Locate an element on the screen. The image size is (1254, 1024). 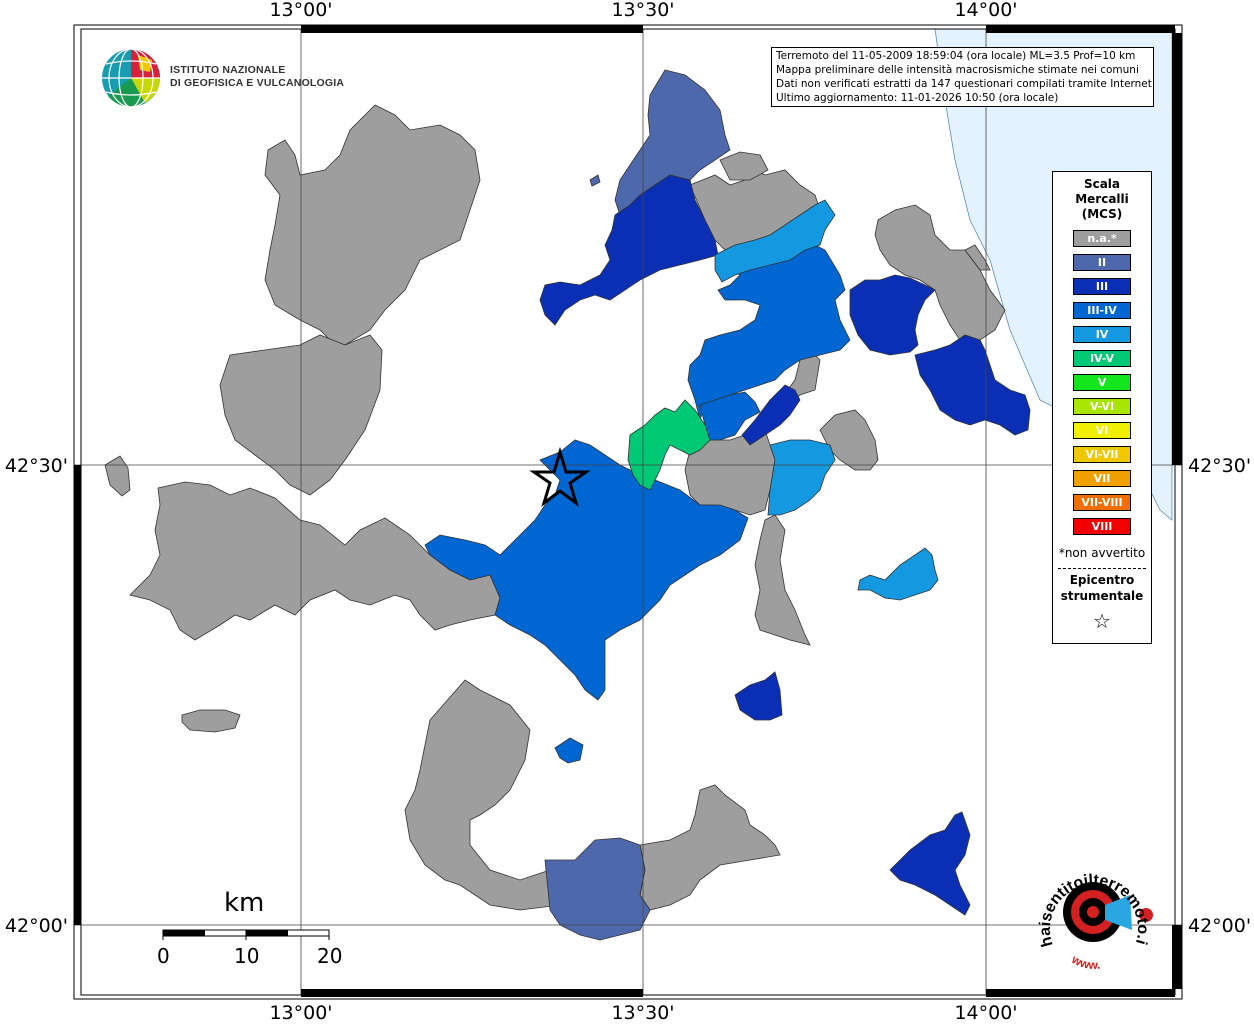
haisentito-prefix: www. is located at coordinates (1085, 962).